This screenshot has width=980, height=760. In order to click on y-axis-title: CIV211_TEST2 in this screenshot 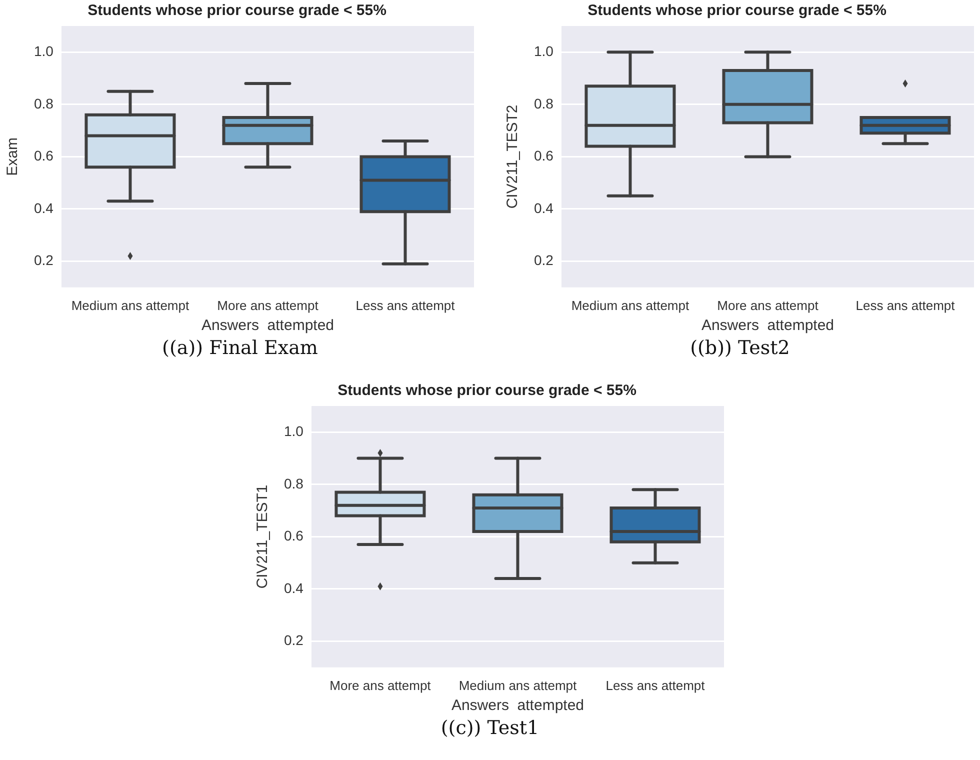, I will do `click(513, 156)`.